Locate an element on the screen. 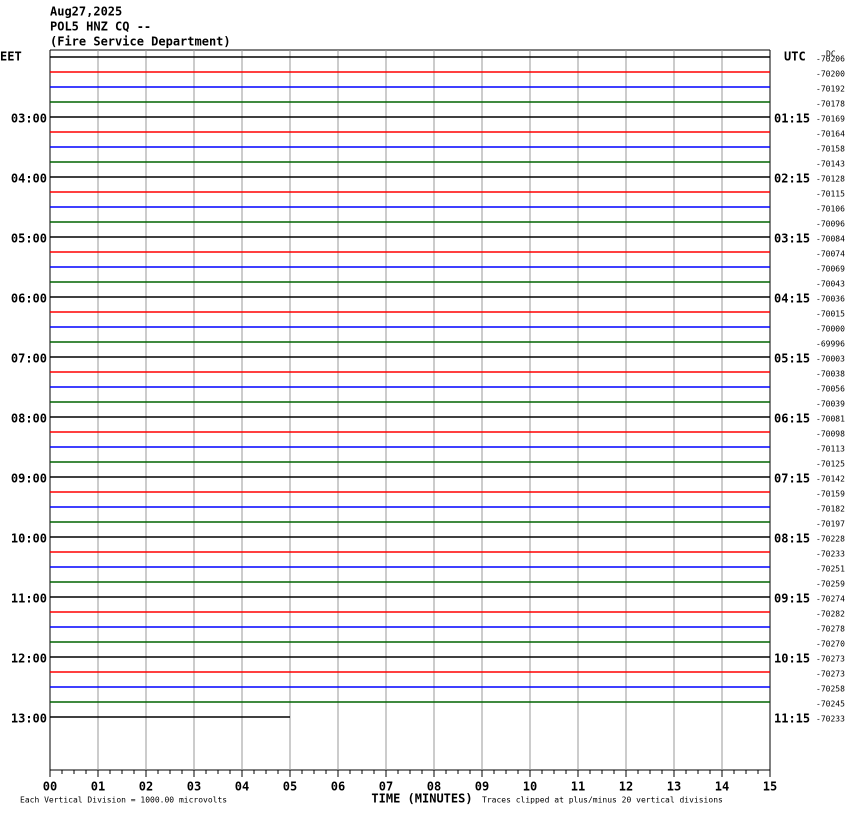  trace-offset: -70096 is located at coordinates (830, 224).